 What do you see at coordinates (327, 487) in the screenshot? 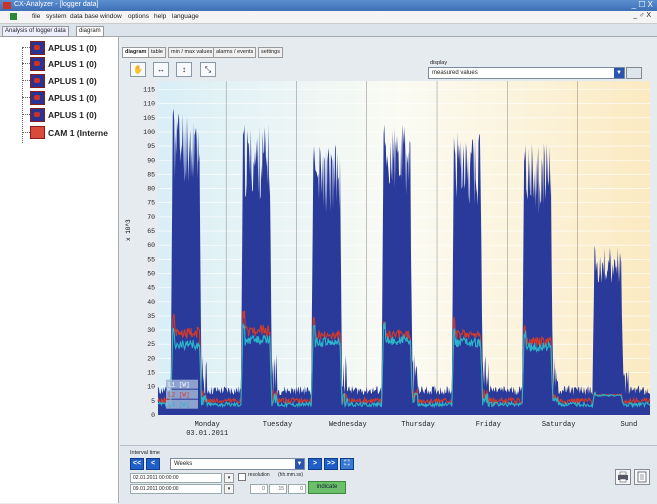
I see `indicate-button: indicate` at bounding box center [327, 487].